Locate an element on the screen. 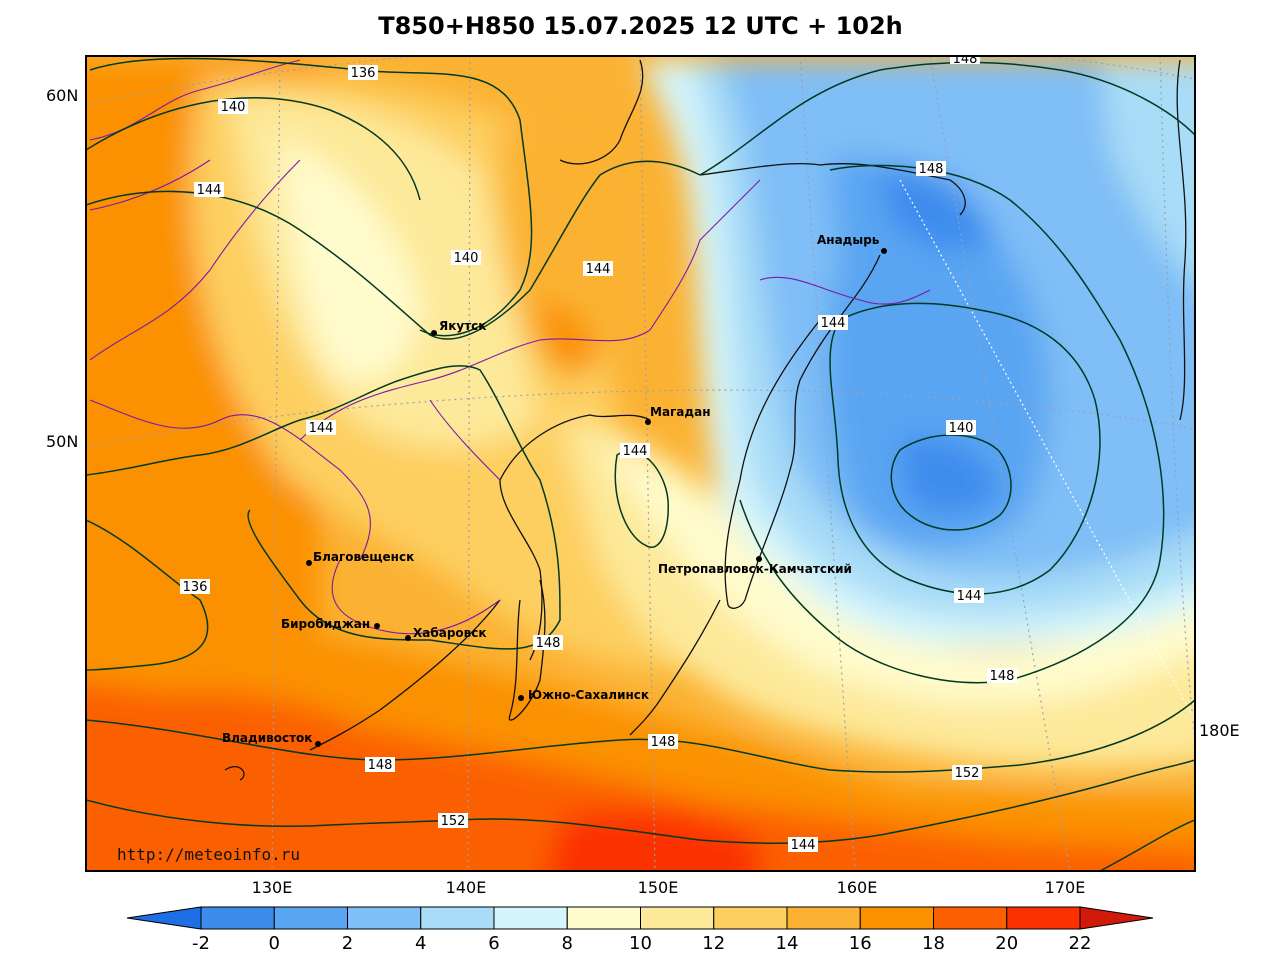 The image size is (1281, 963). colorbar-arrow-right is located at coordinates (1116, 918).